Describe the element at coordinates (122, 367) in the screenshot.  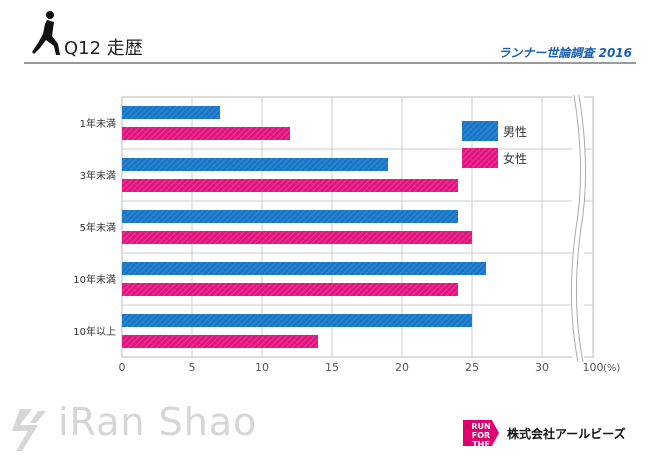
I see `x-tick-label: 0` at that location.